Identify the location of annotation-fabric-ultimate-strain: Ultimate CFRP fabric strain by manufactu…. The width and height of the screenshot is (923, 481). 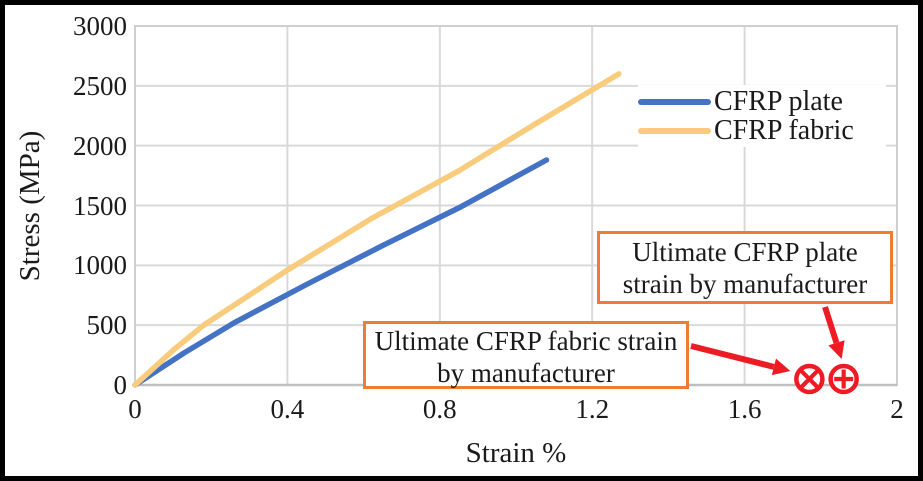
(526, 355).